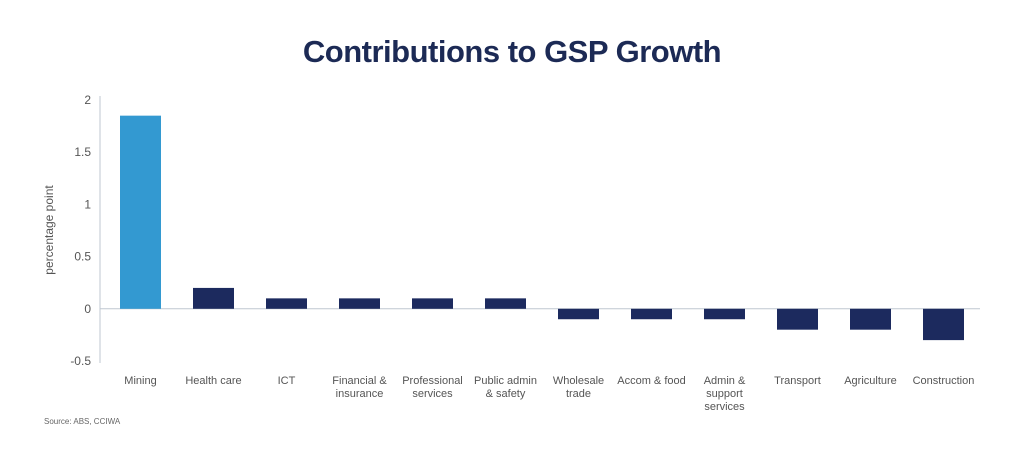  Describe the element at coordinates (797, 381) in the screenshot. I see `x-tick-label: Transport` at that location.